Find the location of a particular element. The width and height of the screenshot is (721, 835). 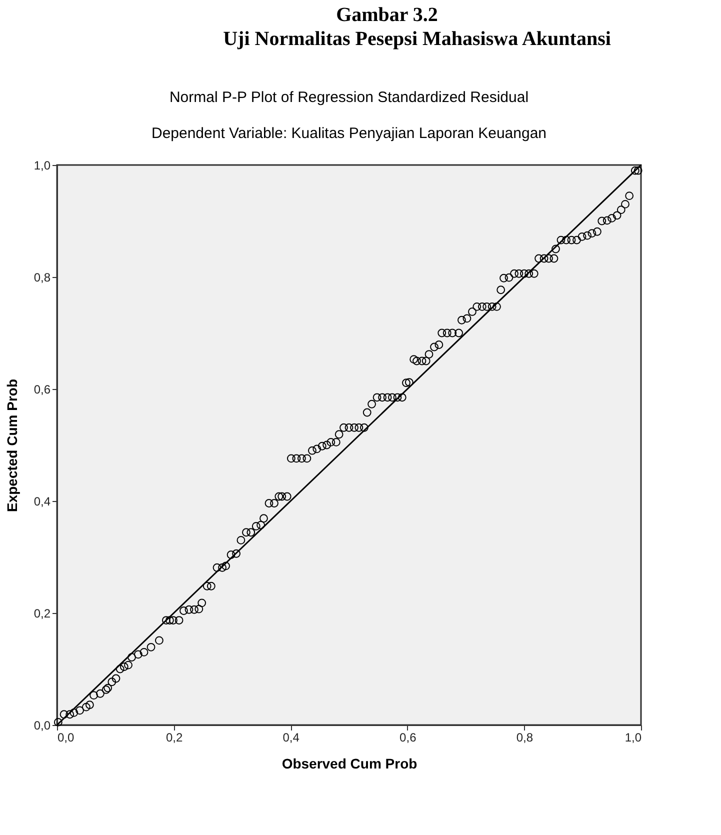

x-tick-label: 0,6 is located at coordinates (408, 737).